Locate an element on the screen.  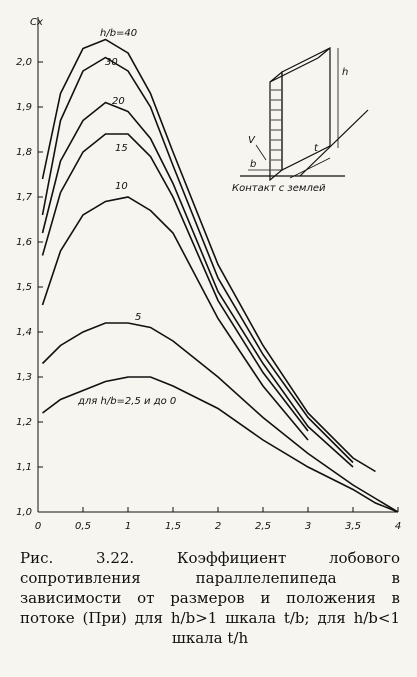
y-tick-label: 1,6 is located at coordinates (24, 242).